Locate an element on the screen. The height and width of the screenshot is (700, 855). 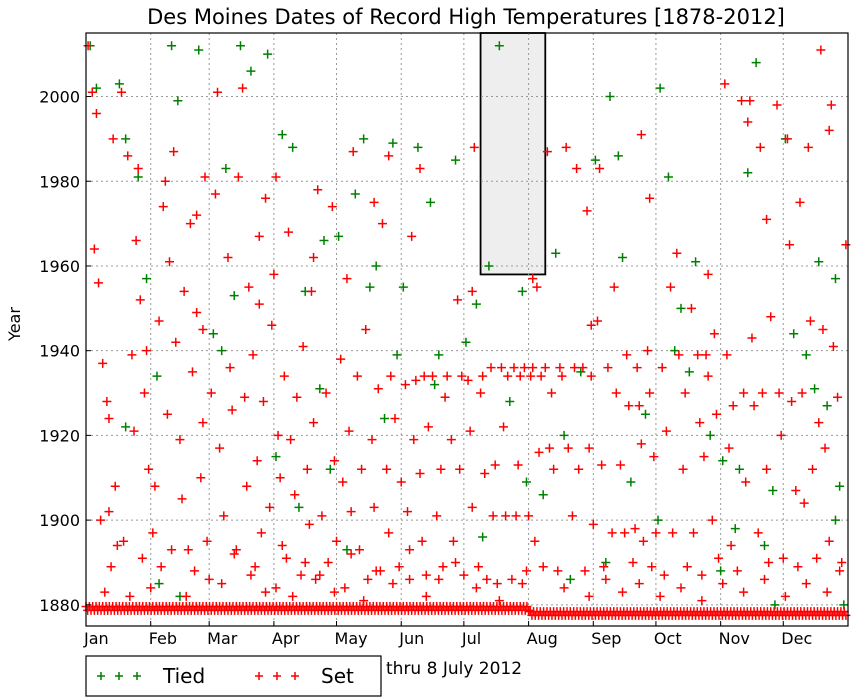
y-tick-label: 1900 is located at coordinates (59, 520).